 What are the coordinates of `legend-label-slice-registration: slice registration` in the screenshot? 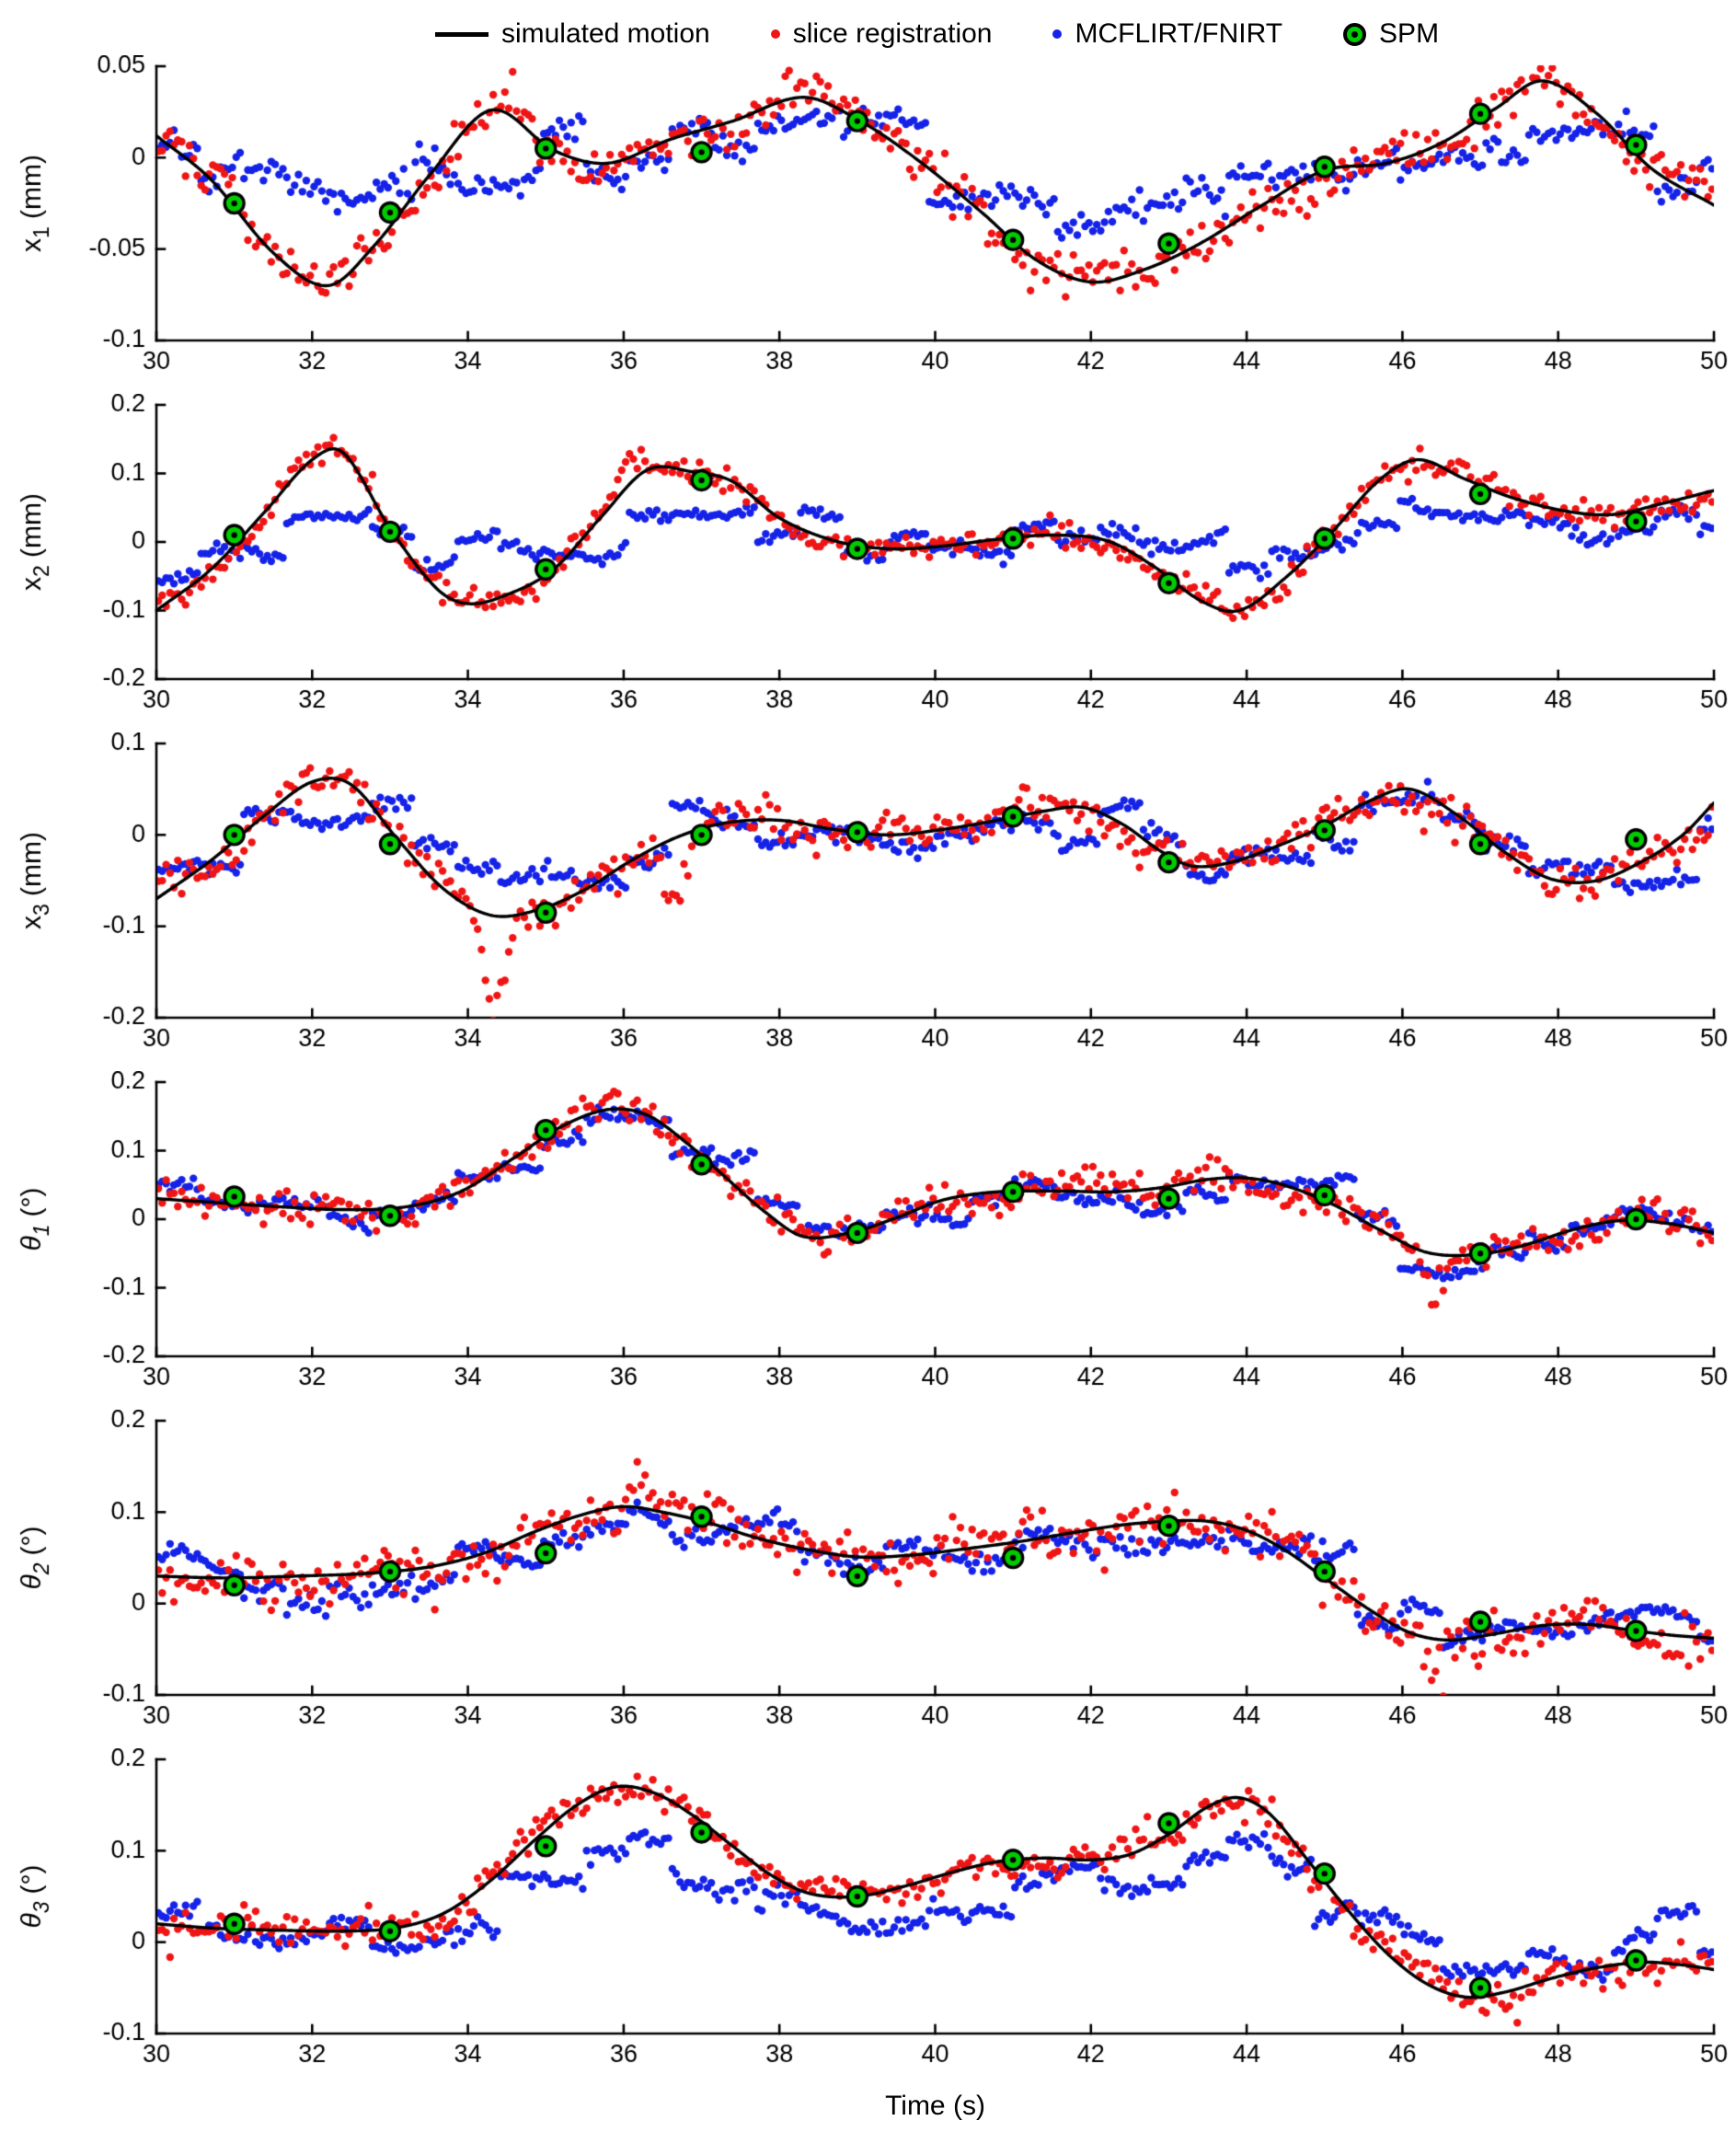 It's located at (892, 34).